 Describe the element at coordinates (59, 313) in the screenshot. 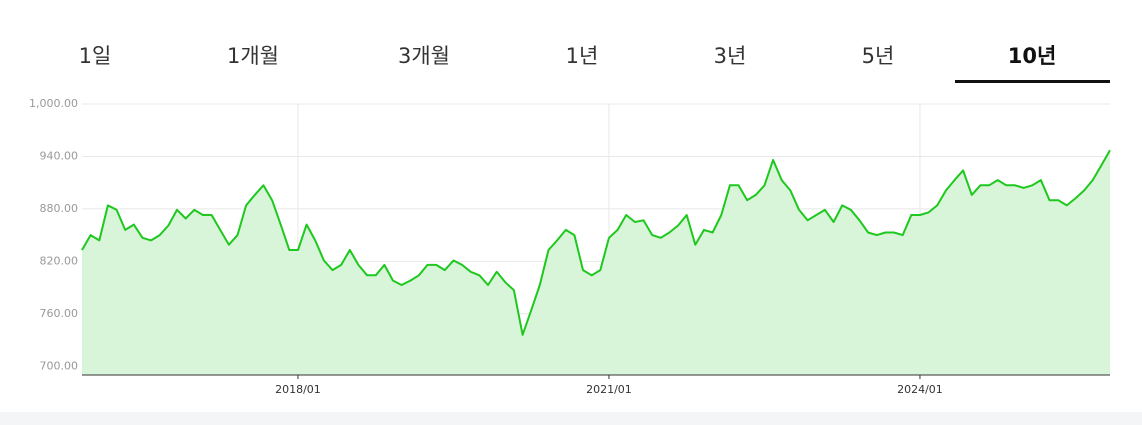

I see `y-tick-label: 760.00` at that location.